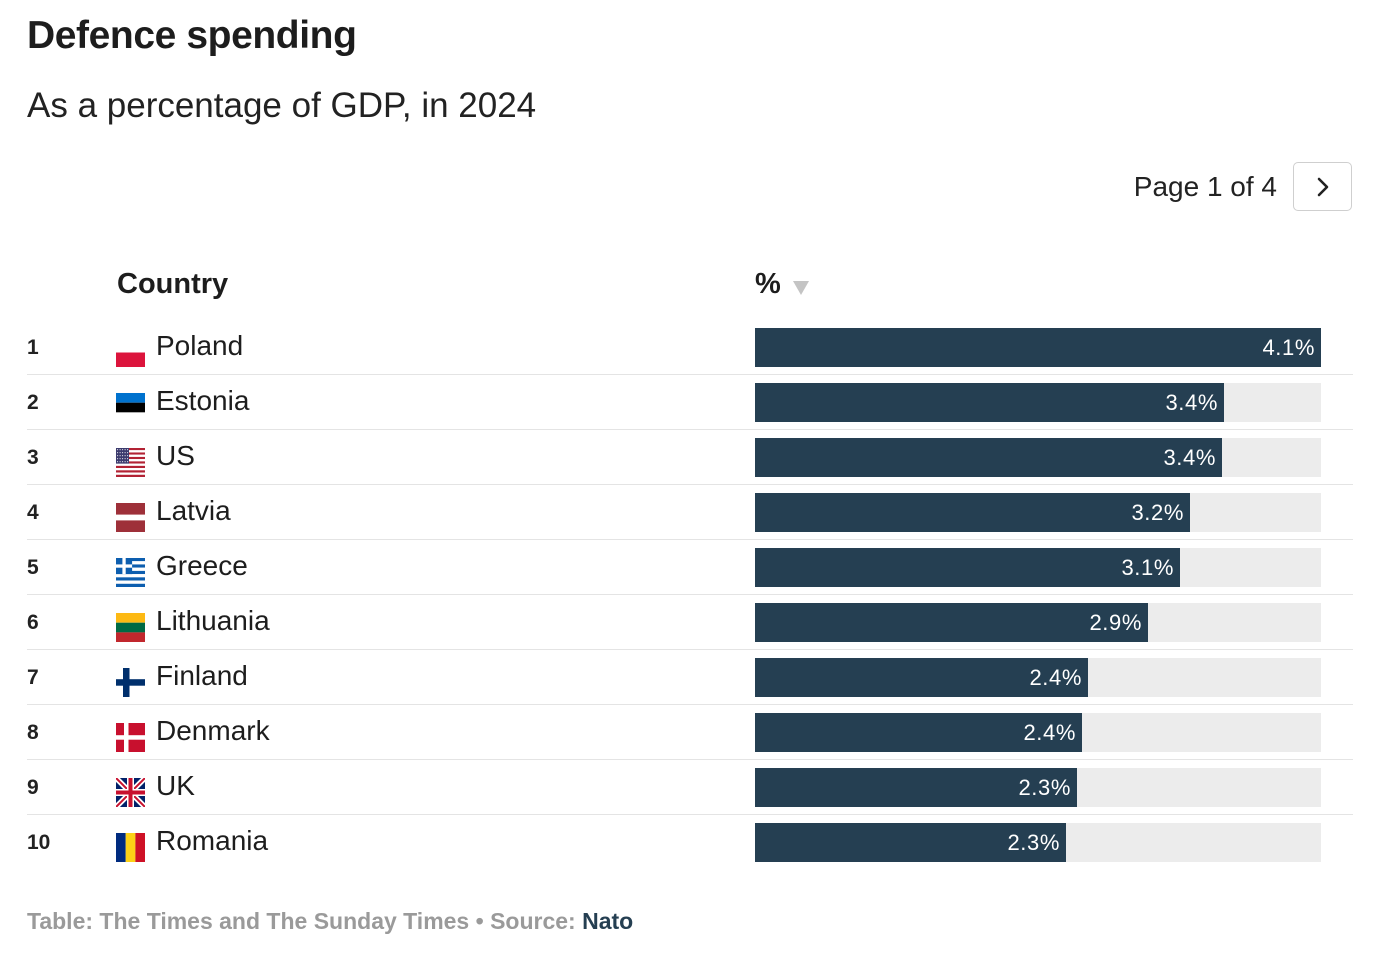  What do you see at coordinates (782, 284) in the screenshot?
I see `column-header-percent: %` at bounding box center [782, 284].